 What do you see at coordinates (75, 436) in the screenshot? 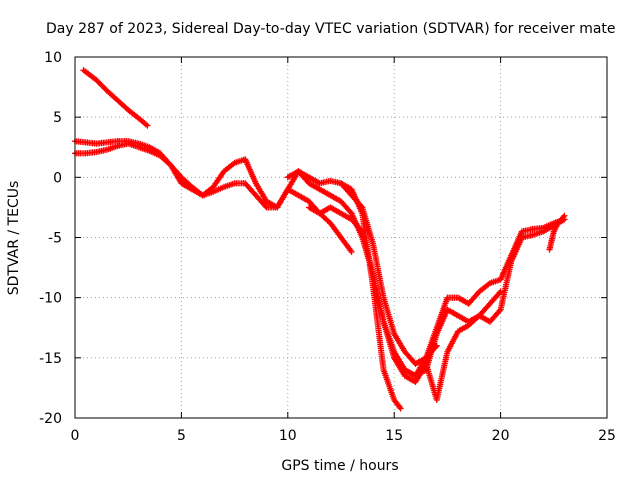
I see `x-tick-label: 0` at bounding box center [75, 436].